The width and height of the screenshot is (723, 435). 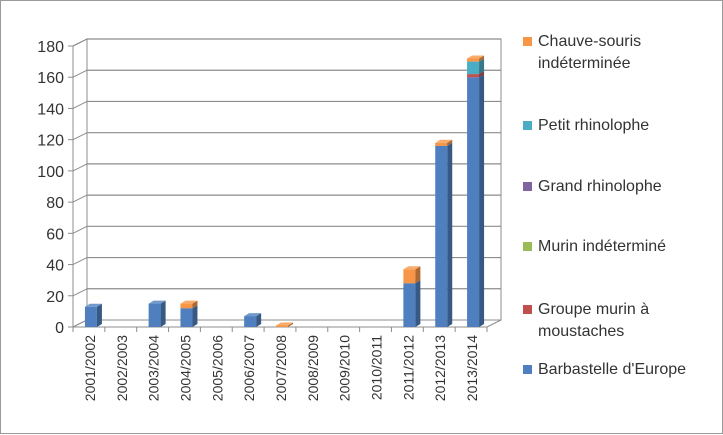 What do you see at coordinates (527, 369) in the screenshot?
I see `legend-swatch-barbastelle` at bounding box center [527, 369].